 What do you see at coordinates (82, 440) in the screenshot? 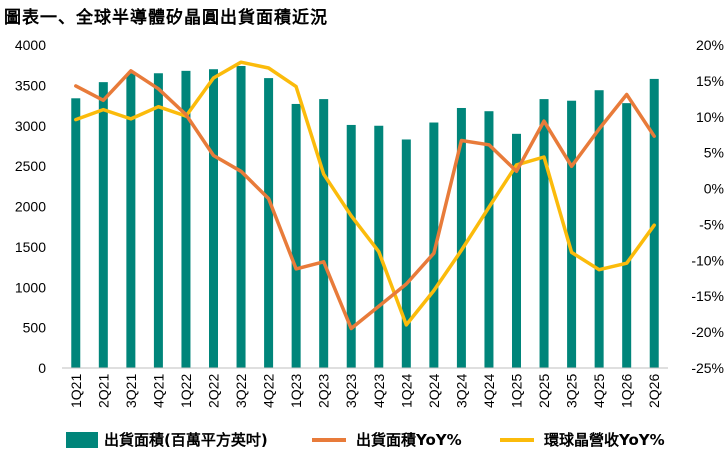
I see `legend-swatch-bar` at bounding box center [82, 440].